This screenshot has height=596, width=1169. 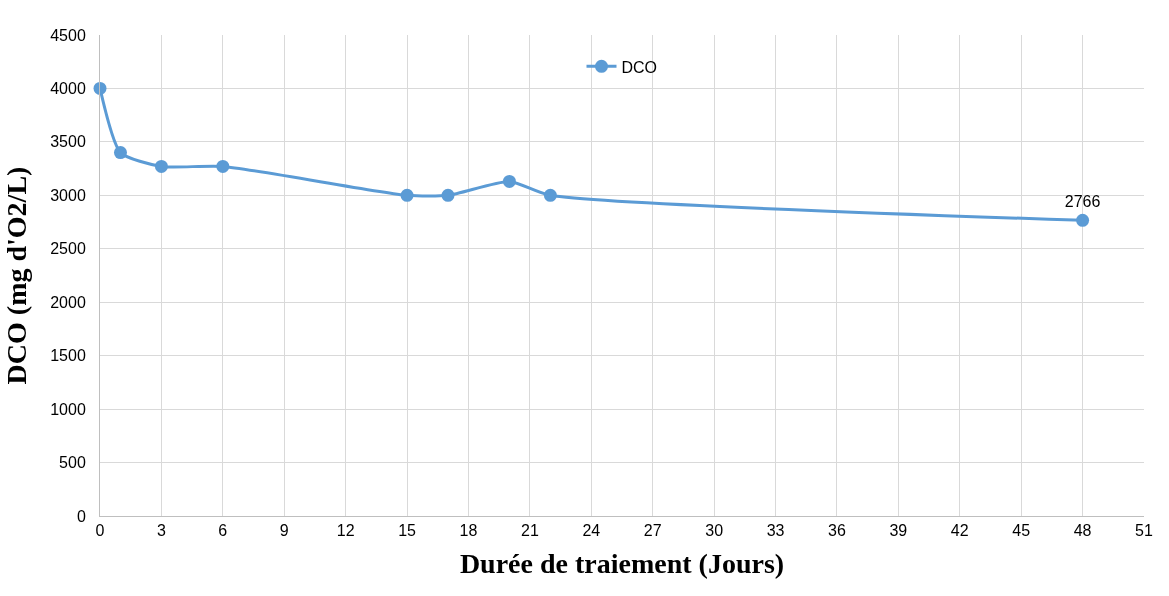 I want to click on y-tick-label: 1000, so click(x=68, y=409).